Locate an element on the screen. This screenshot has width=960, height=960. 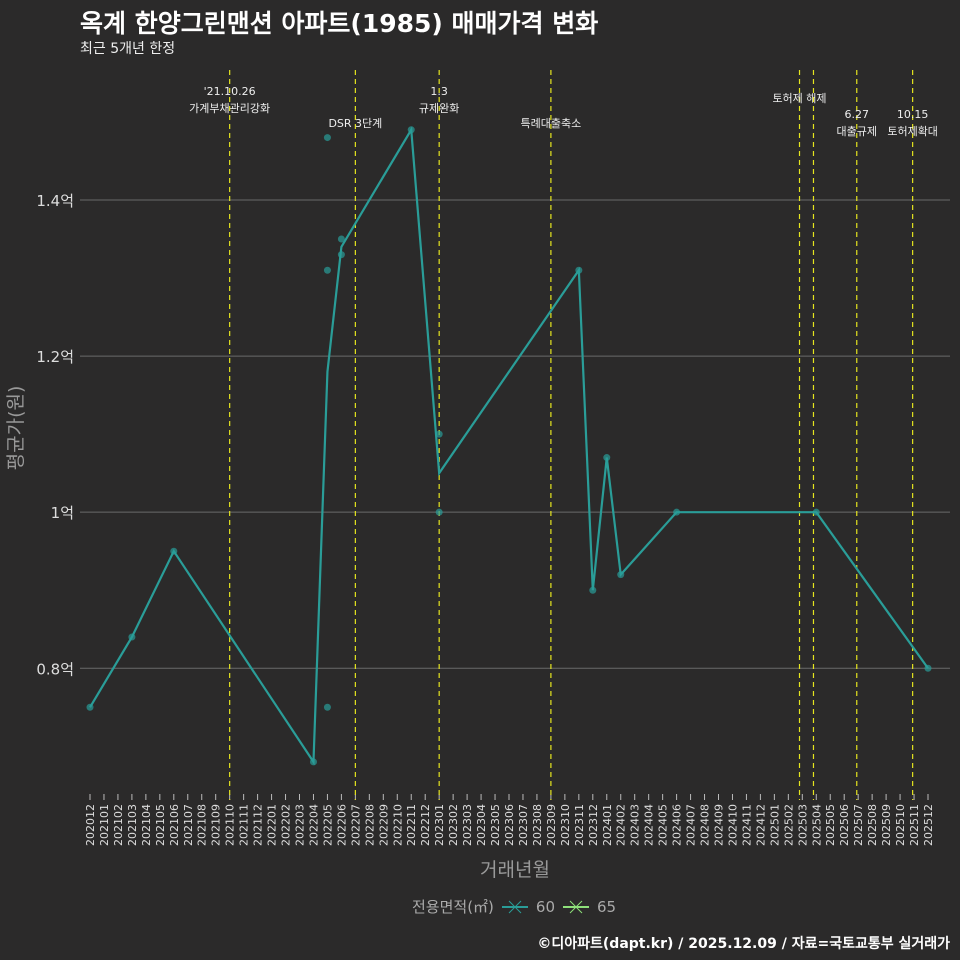
event-label: 규제완화 is located at coordinates (439, 108).